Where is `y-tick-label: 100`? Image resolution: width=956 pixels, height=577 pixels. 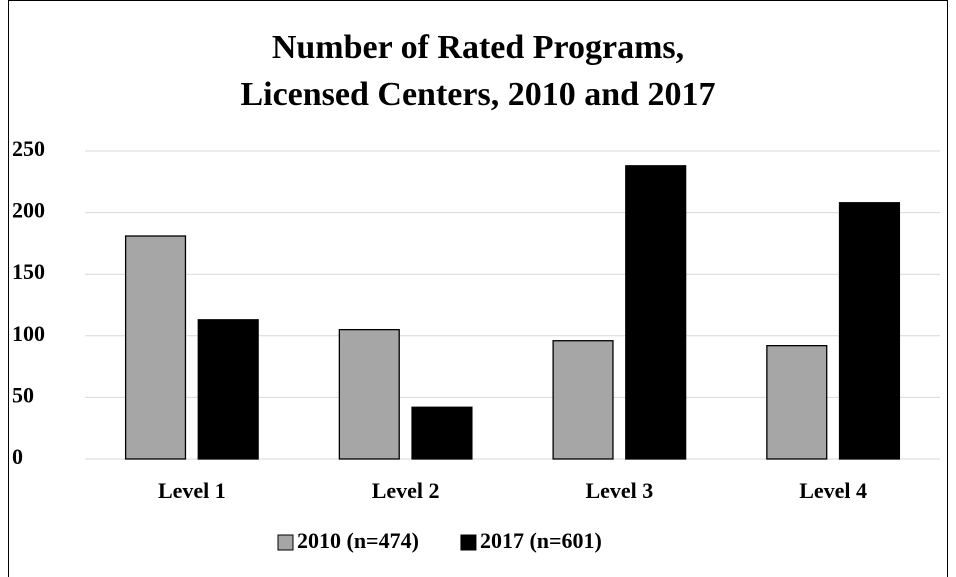
y-tick-label: 100 is located at coordinates (28, 333).